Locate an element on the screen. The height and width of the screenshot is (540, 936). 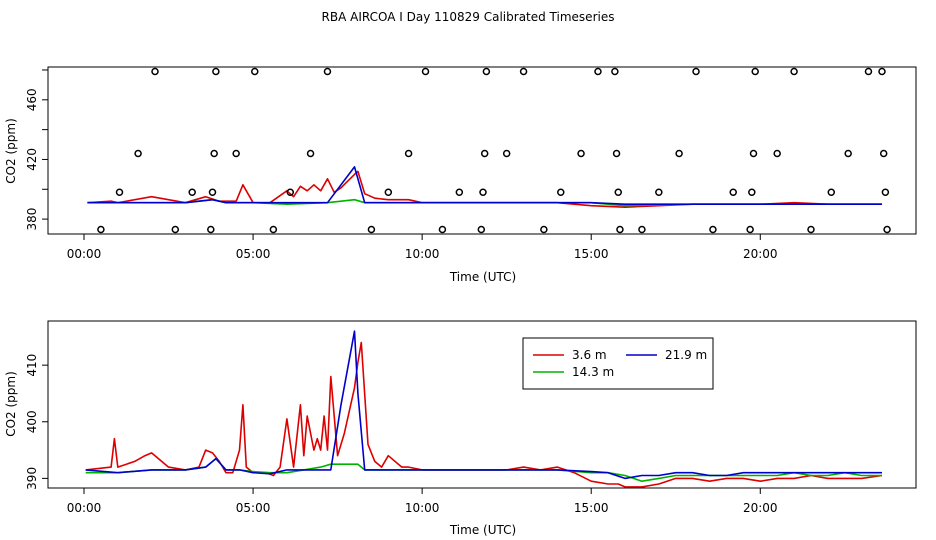
top-x-tick-label: 20:00 is located at coordinates (760, 254).